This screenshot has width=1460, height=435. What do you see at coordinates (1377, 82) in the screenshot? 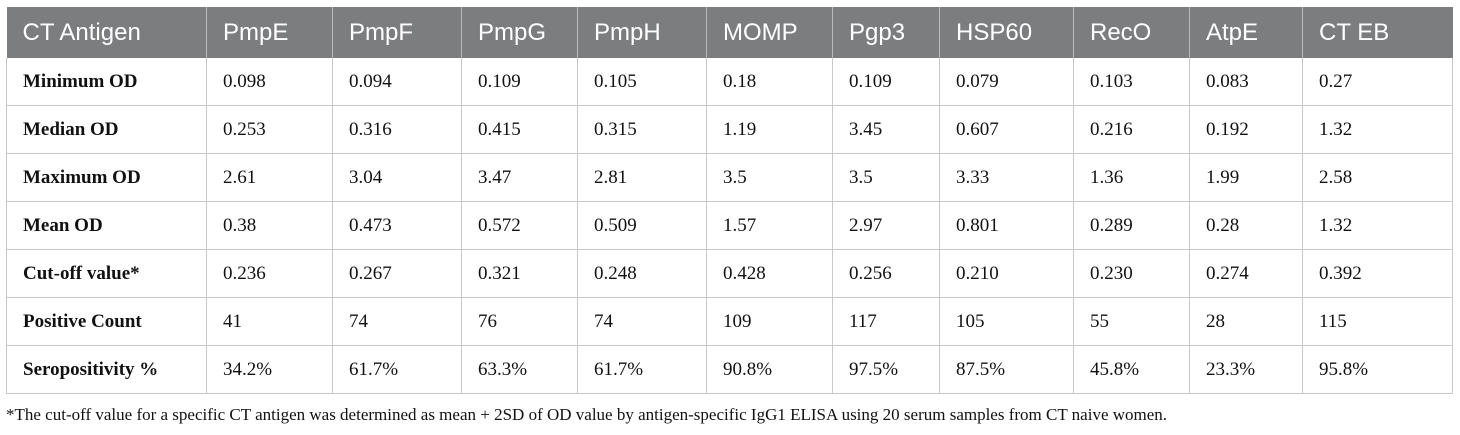
I see `table-cell: 0.27` at bounding box center [1377, 82].